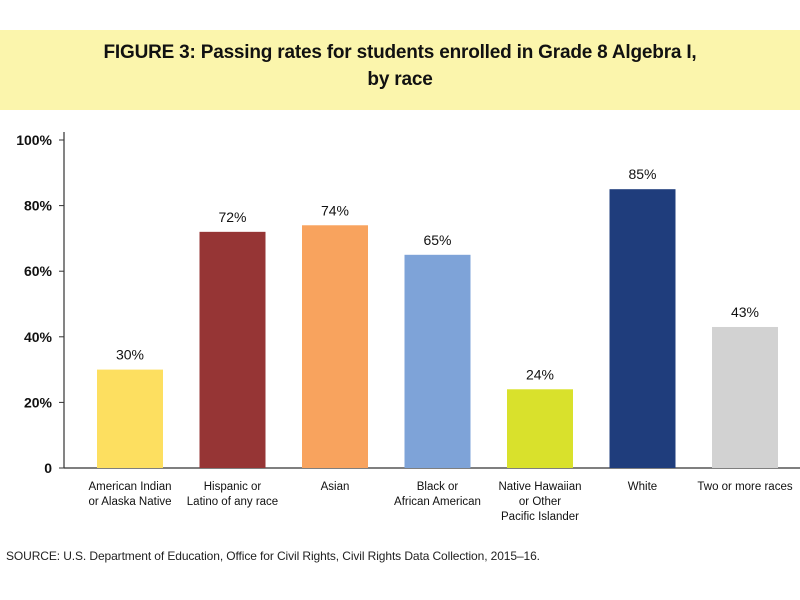 The image size is (800, 600). I want to click on category-label: Black or, so click(438, 487).